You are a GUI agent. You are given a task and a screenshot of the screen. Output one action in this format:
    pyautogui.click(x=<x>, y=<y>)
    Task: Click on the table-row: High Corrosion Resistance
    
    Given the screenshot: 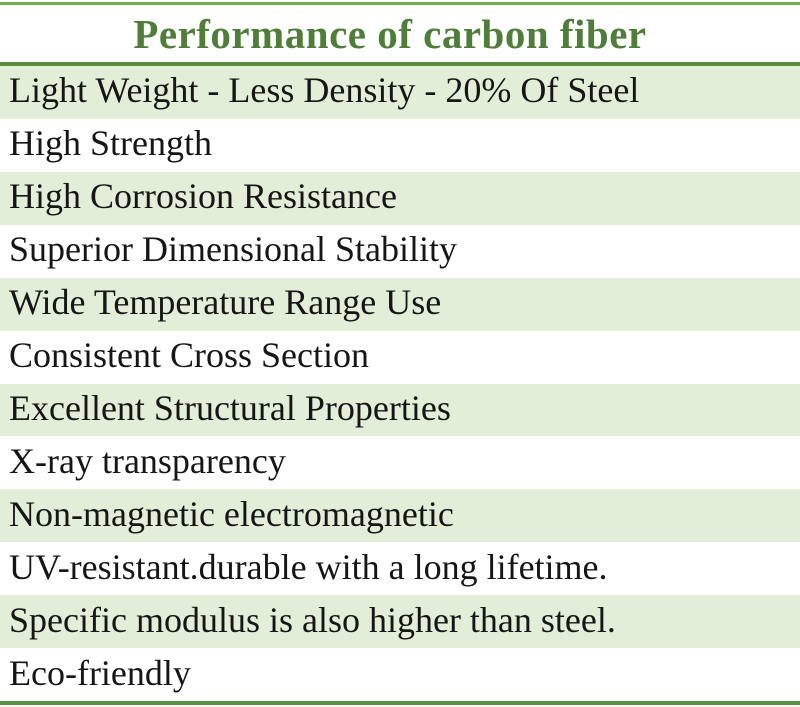 What is the action you would take?
    pyautogui.click(x=400, y=198)
    